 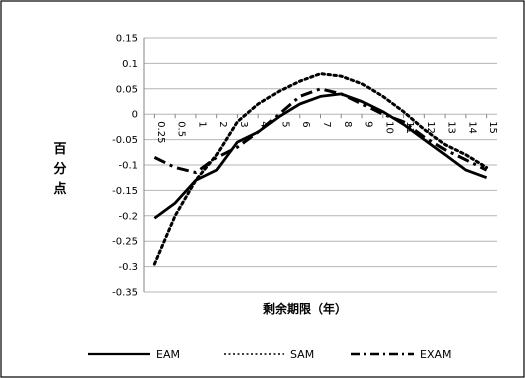 What do you see at coordinates (160, 132) in the screenshot?
I see `x-tick-label: 0.25` at bounding box center [160, 132].